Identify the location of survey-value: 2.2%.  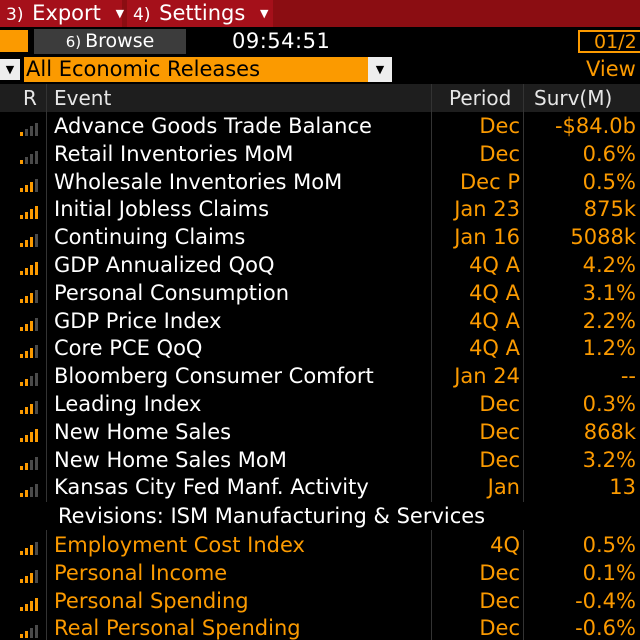
(609, 320).